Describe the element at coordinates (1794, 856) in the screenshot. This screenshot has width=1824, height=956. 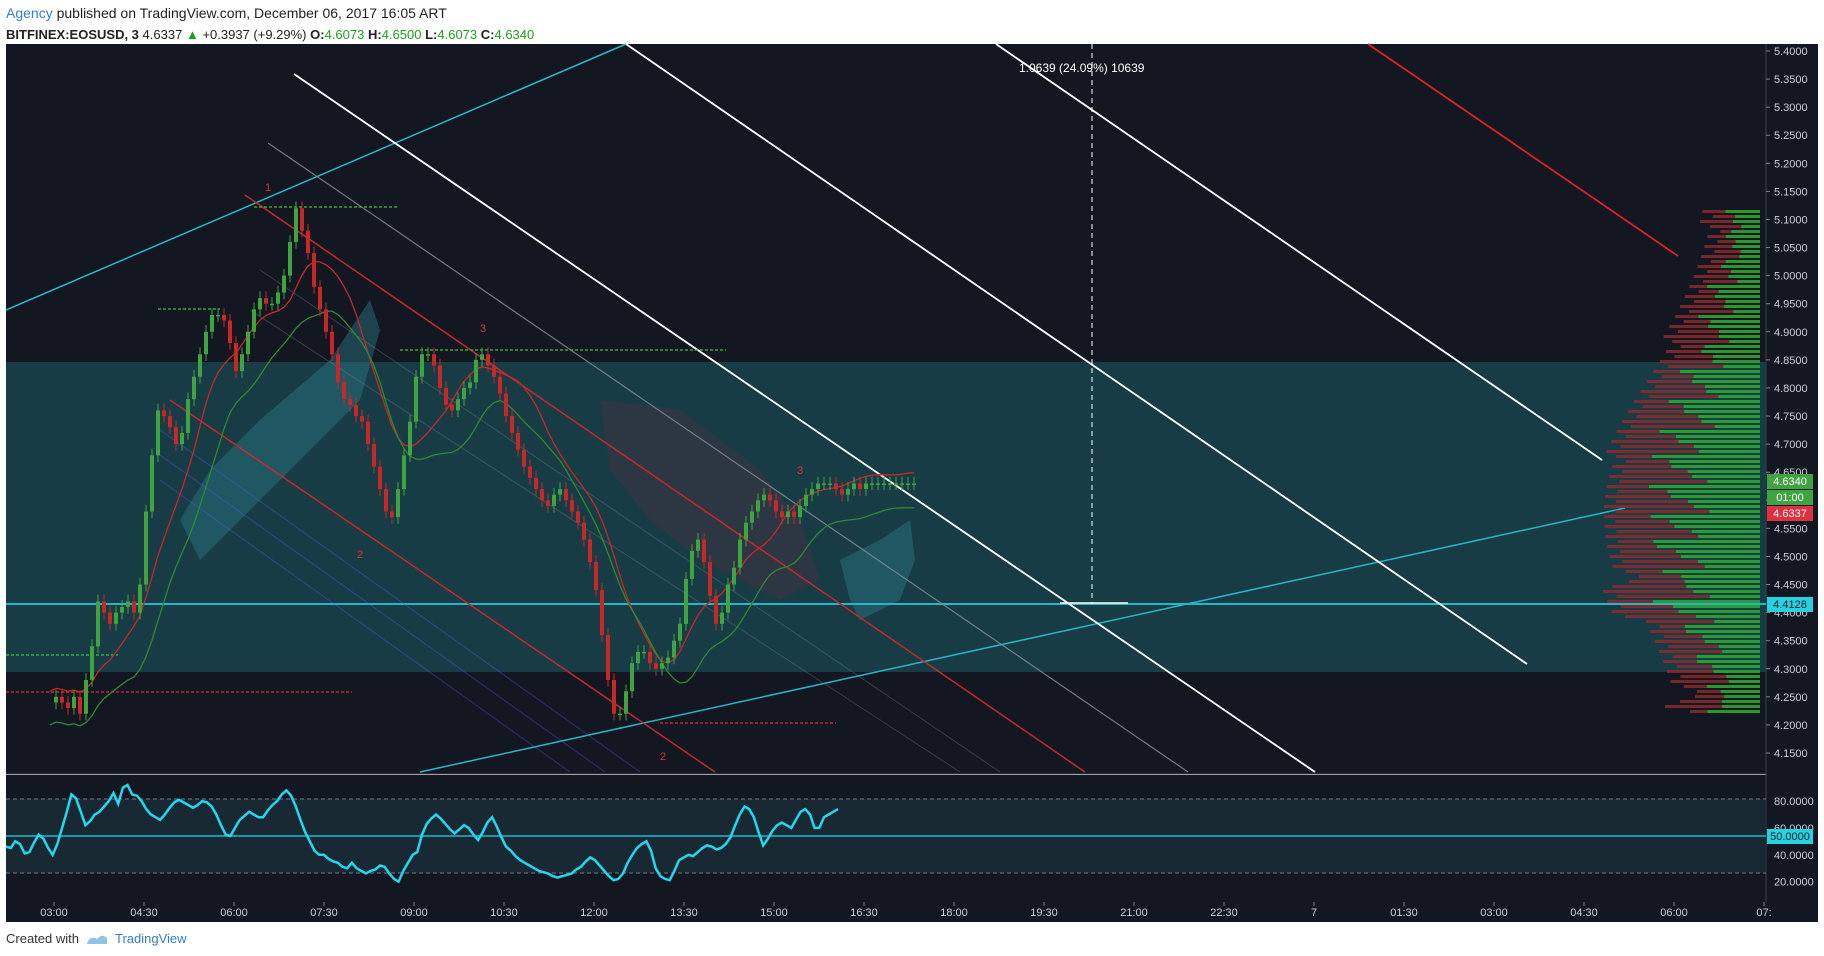
I see `rsi-tick-label: 40.0000` at that location.